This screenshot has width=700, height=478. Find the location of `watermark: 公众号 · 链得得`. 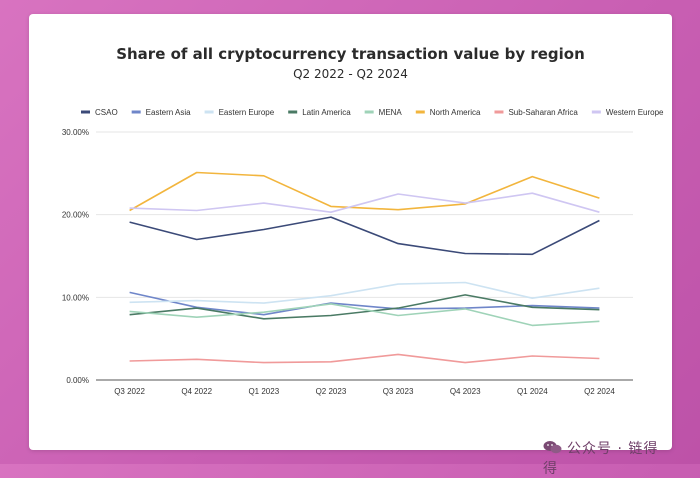

watermark: 公众号 · 链得得 is located at coordinates (607, 458).